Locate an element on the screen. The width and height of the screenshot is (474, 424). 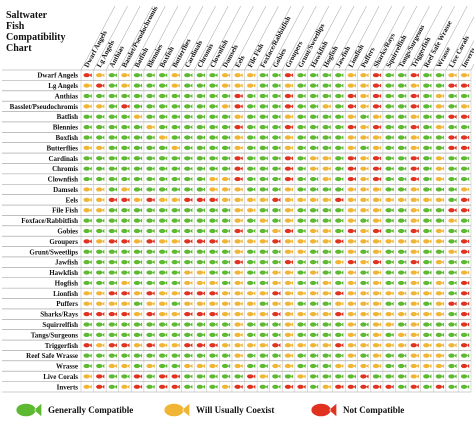
title-line: Compatibility is located at coordinates (35, 37).